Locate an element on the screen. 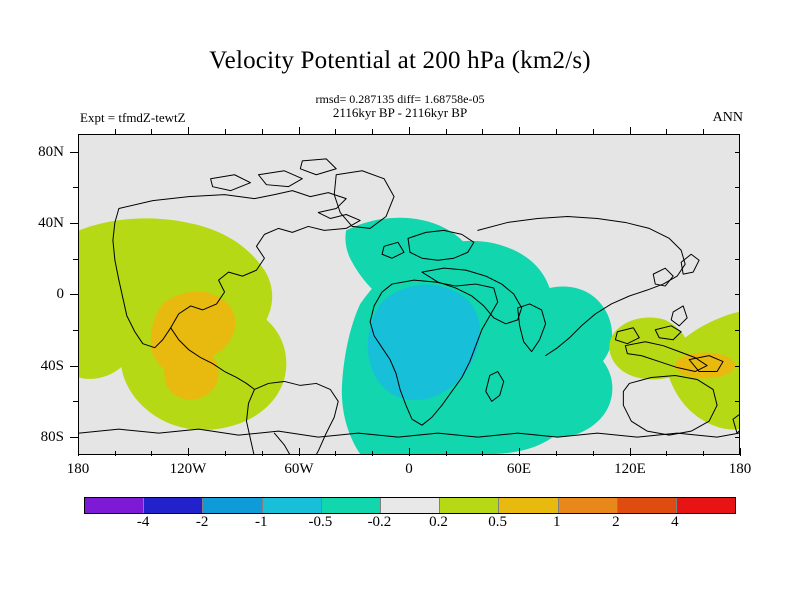 Image resolution: width=800 pixels, height=600 pixels. period-annotation: 2116kyr BP - 2116kyr BP is located at coordinates (400, 112).